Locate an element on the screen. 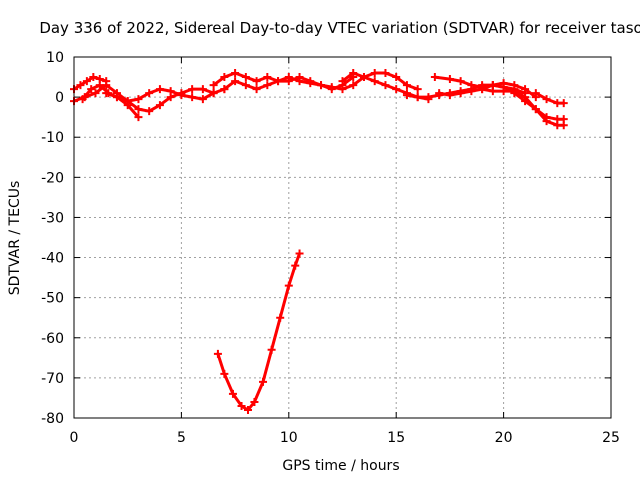 The height and width of the screenshot is (480, 640). y-tick-label: -60 is located at coordinates (52, 339).